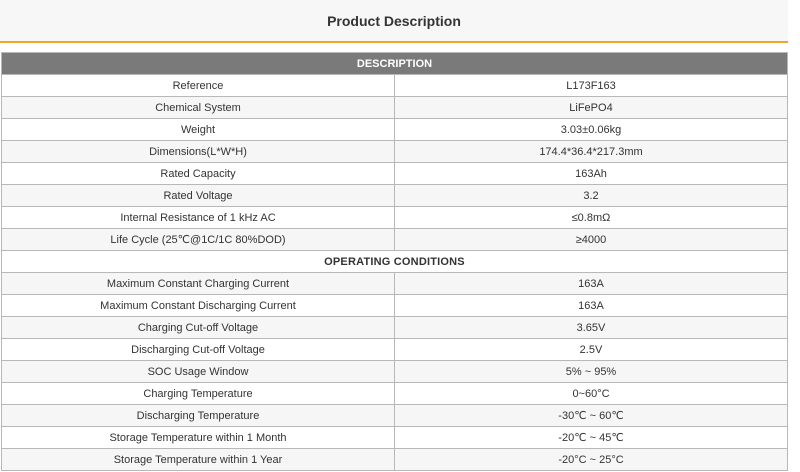 Image resolution: width=800 pixels, height=472 pixels. I want to click on table-row: SOC Usage Window 5% ~ 95%, so click(394, 371).